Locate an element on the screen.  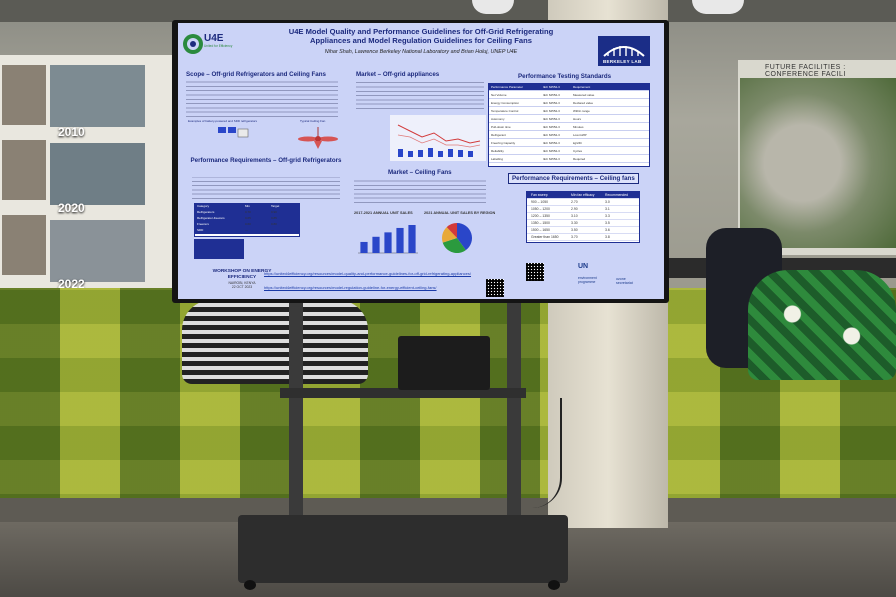
table-cell: 2.90 is located at coordinates (574, 209).